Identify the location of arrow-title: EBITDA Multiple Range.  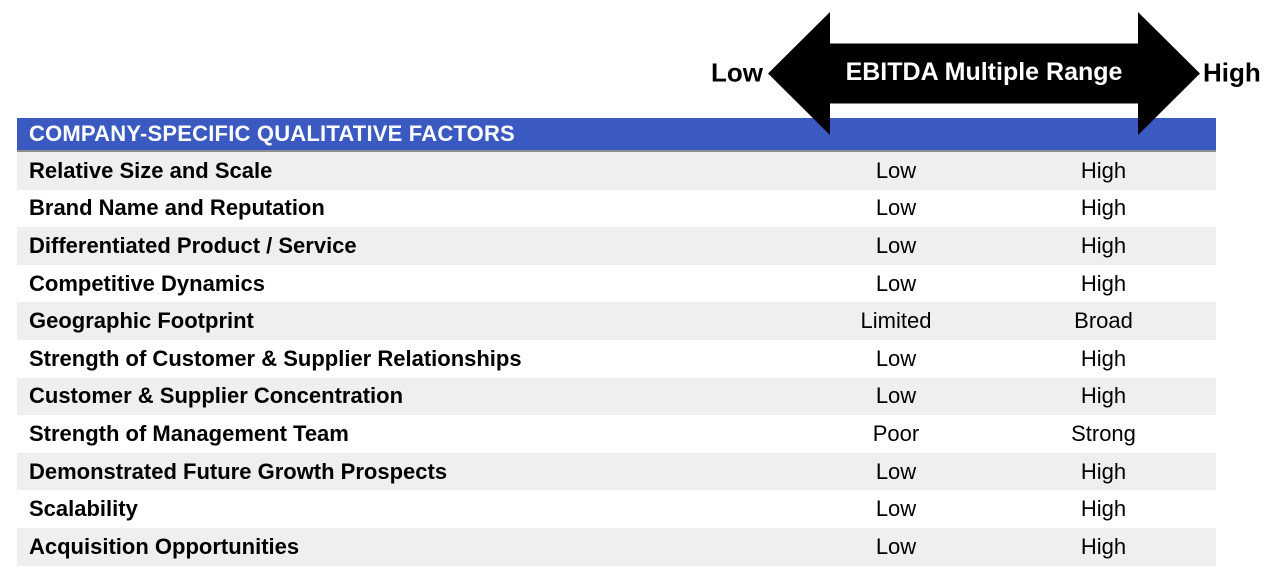
(984, 72).